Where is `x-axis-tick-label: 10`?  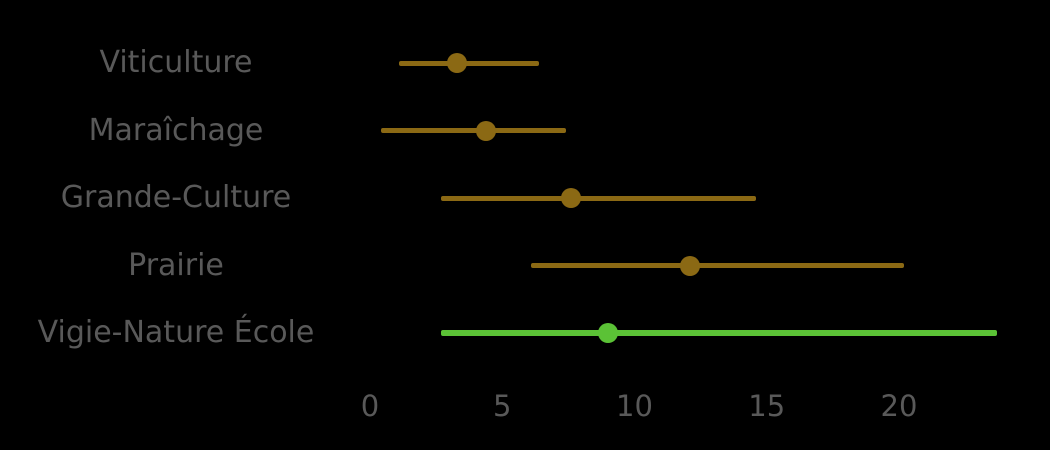
x-axis-tick-label: 10 is located at coordinates (634, 406).